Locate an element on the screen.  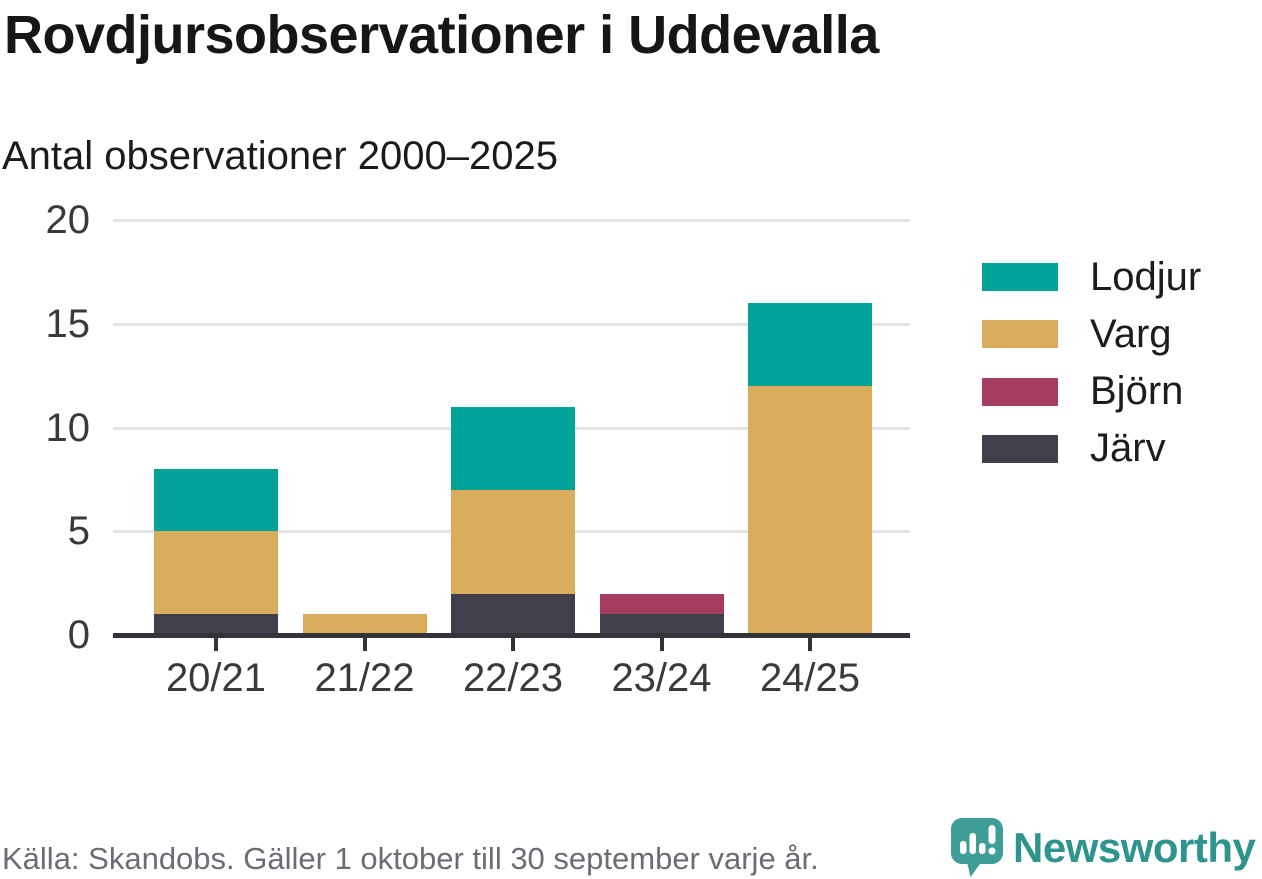
brand-name: Newsworthy is located at coordinates (1134, 847).